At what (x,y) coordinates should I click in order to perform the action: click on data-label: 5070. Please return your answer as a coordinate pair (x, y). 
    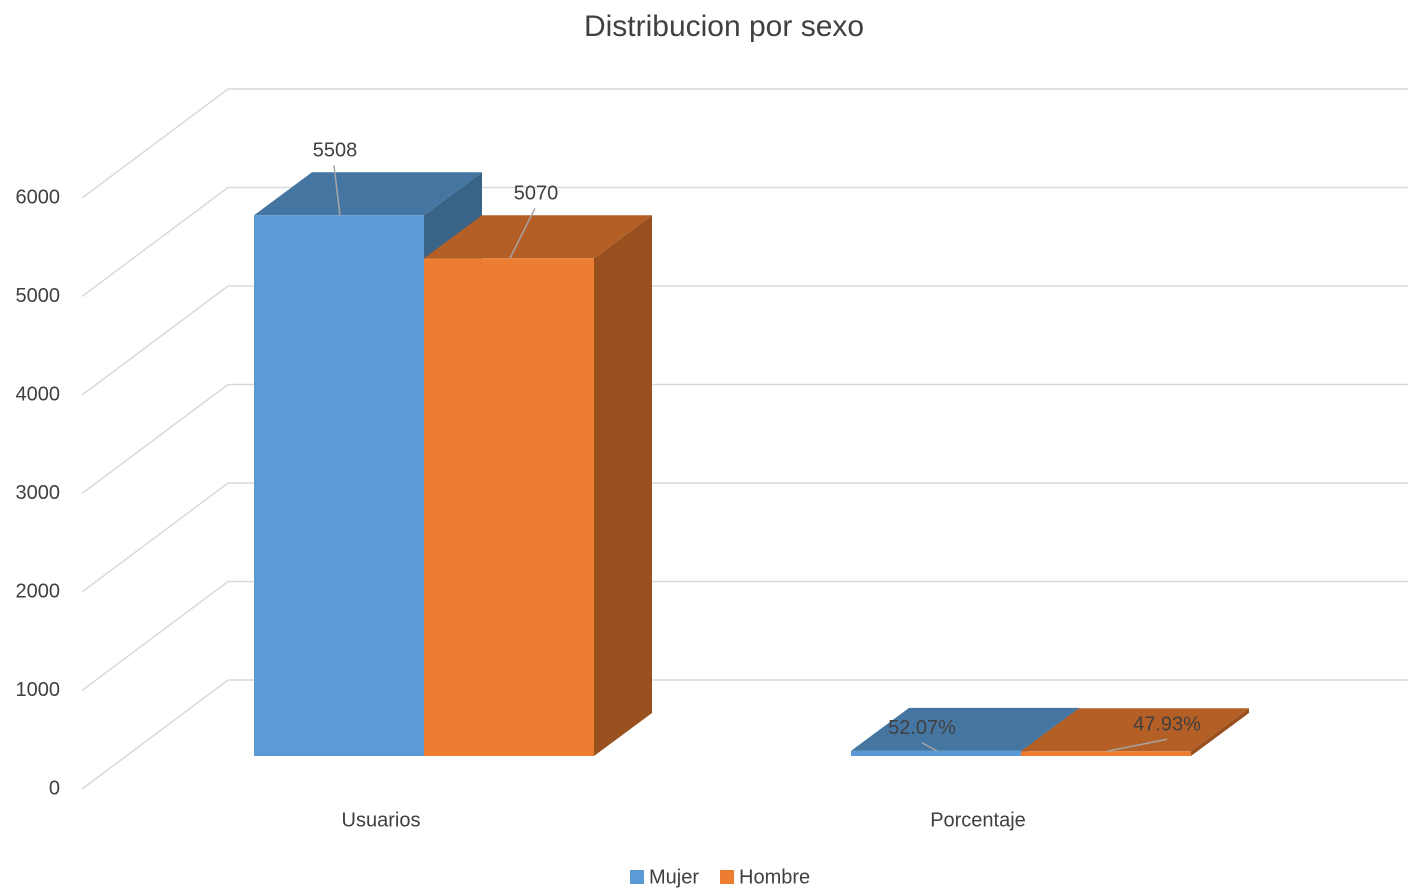
    Looking at the image, I should click on (536, 194).